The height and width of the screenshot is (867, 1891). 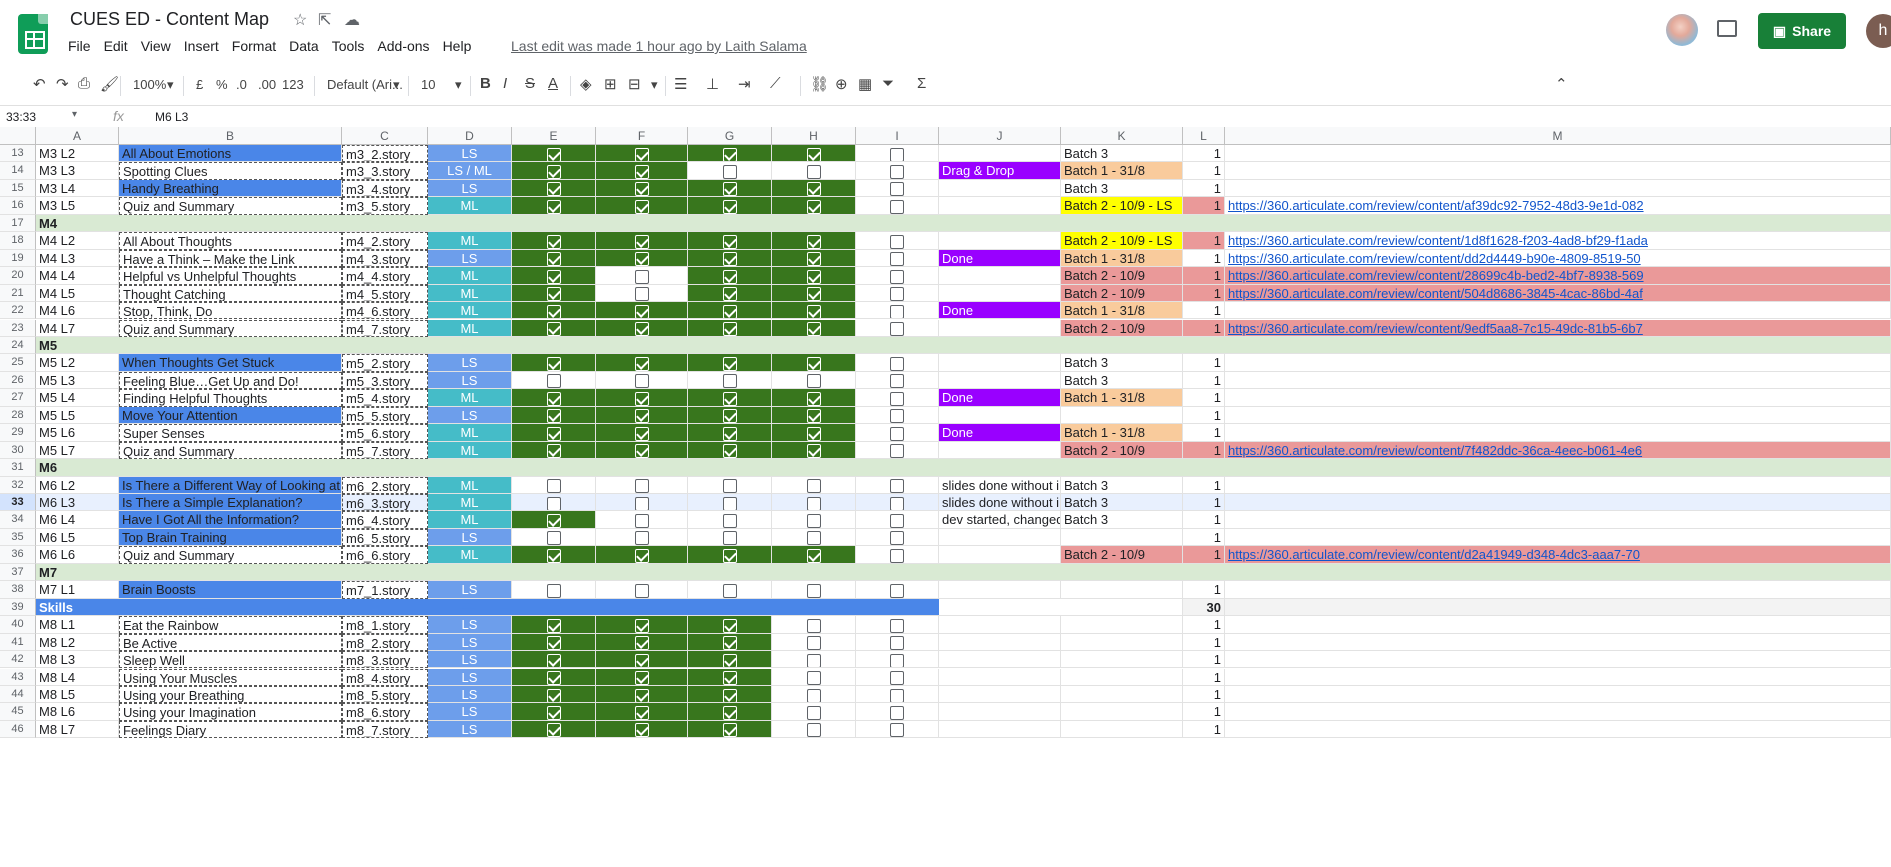 I want to click on story-file-cell: m4_6.story, so click(x=385, y=311).